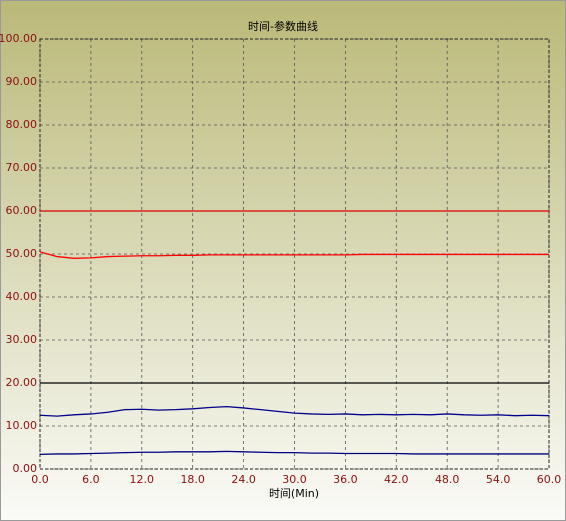 The width and height of the screenshot is (566, 521). Describe the element at coordinates (243, 479) in the screenshot. I see `x-tick-label: 24.0` at that location.